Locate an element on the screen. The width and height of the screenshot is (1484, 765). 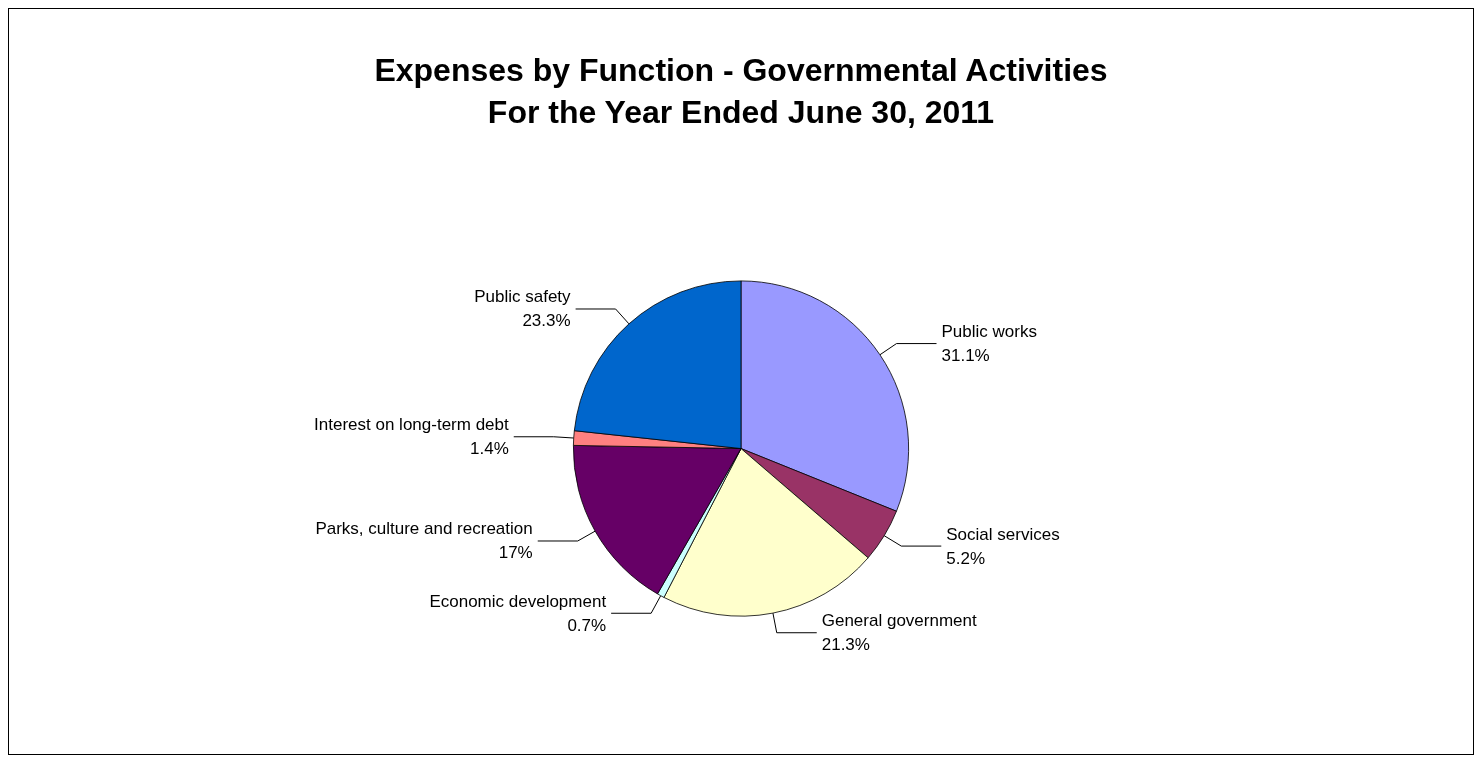
slice-label: Parks, culture and recreation is located at coordinates (424, 529).